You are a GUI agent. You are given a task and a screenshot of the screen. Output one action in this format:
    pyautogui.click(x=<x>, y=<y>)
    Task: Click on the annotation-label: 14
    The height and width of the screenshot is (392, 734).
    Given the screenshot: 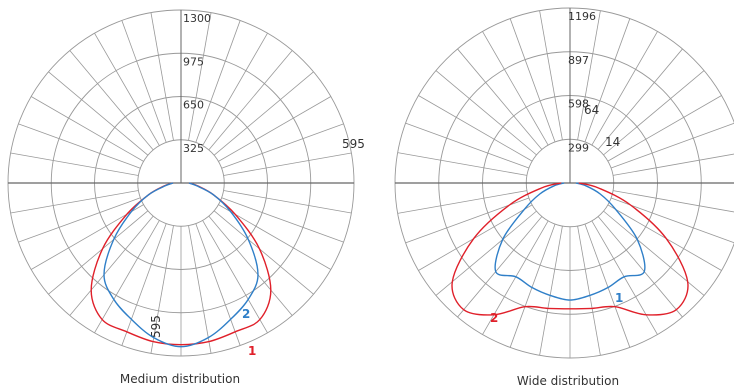 What is the action you would take?
    pyautogui.click(x=612, y=142)
    